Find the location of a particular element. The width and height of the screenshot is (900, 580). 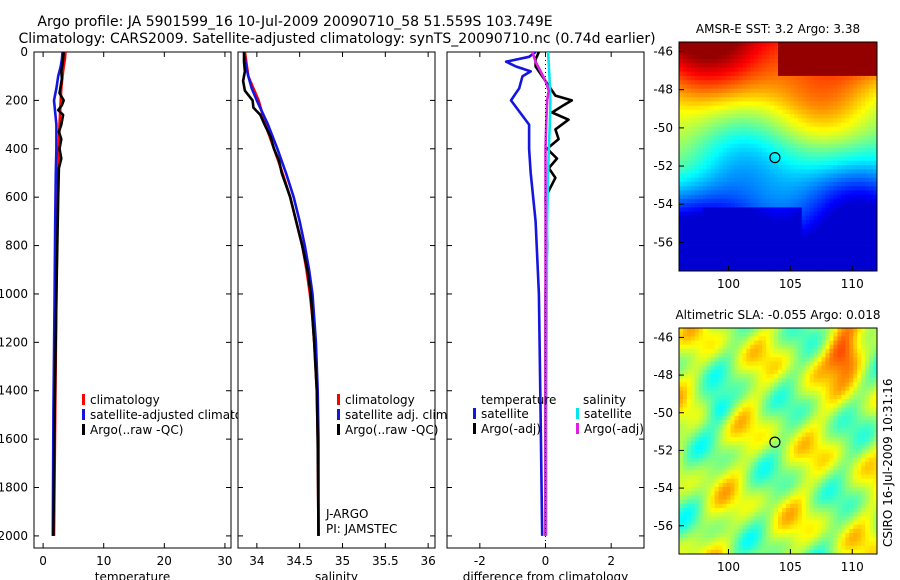

sla_map-ytick-label: -46 is located at coordinates (663, 337).